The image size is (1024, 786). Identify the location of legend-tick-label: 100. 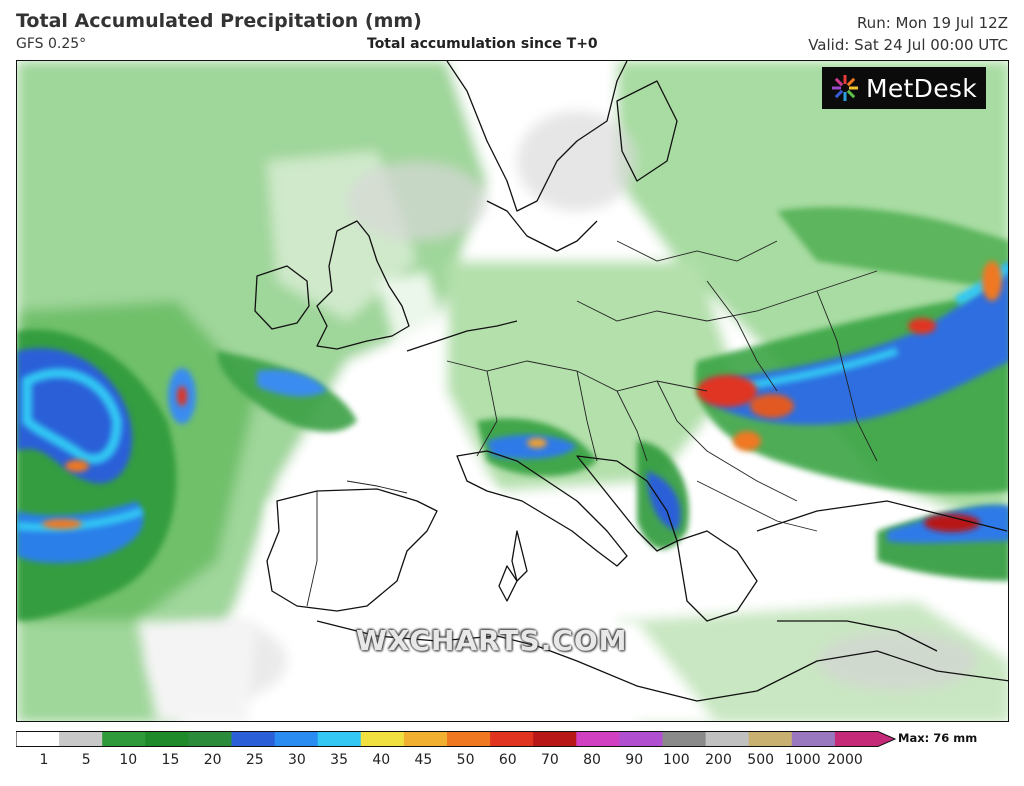
(676, 760).